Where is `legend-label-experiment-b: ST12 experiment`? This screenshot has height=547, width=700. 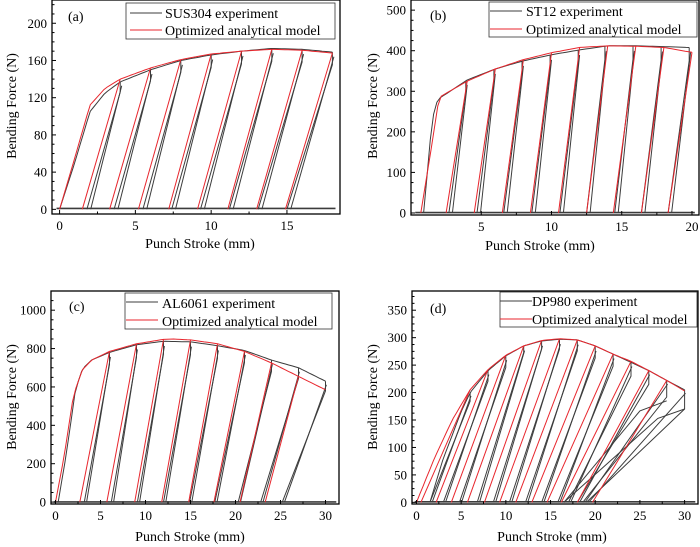 legend-label-experiment-b: ST12 experiment is located at coordinates (574, 12).